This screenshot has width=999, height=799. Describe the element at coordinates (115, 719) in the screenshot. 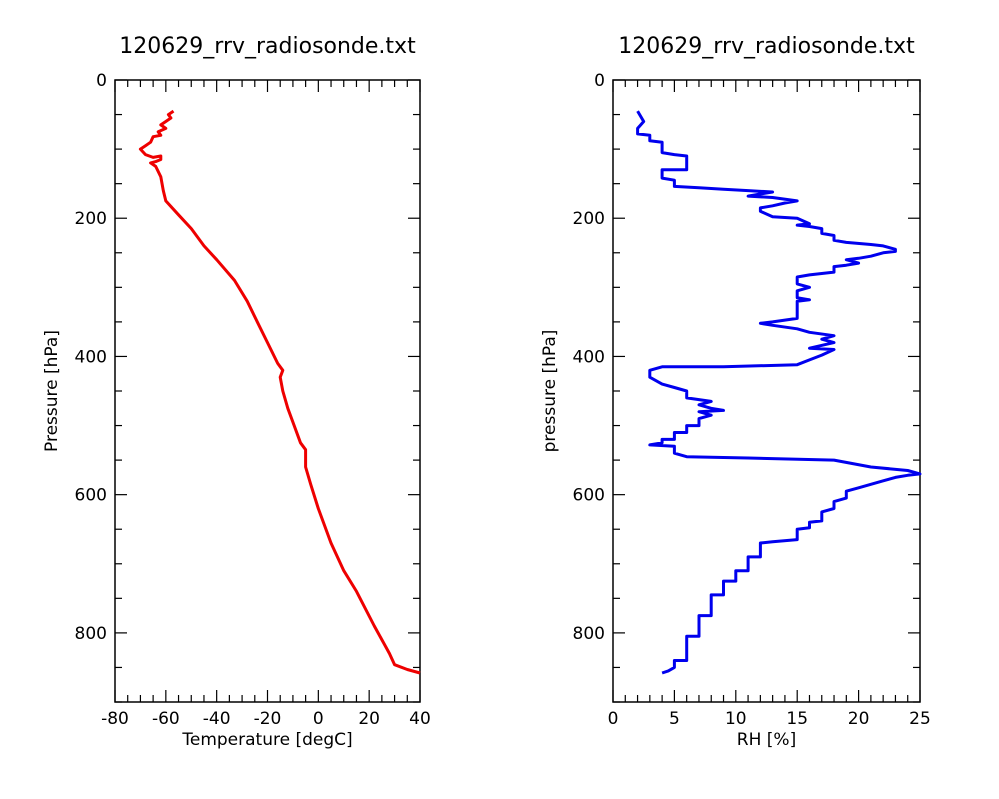

I see `x-tick-label: -80` at that location.